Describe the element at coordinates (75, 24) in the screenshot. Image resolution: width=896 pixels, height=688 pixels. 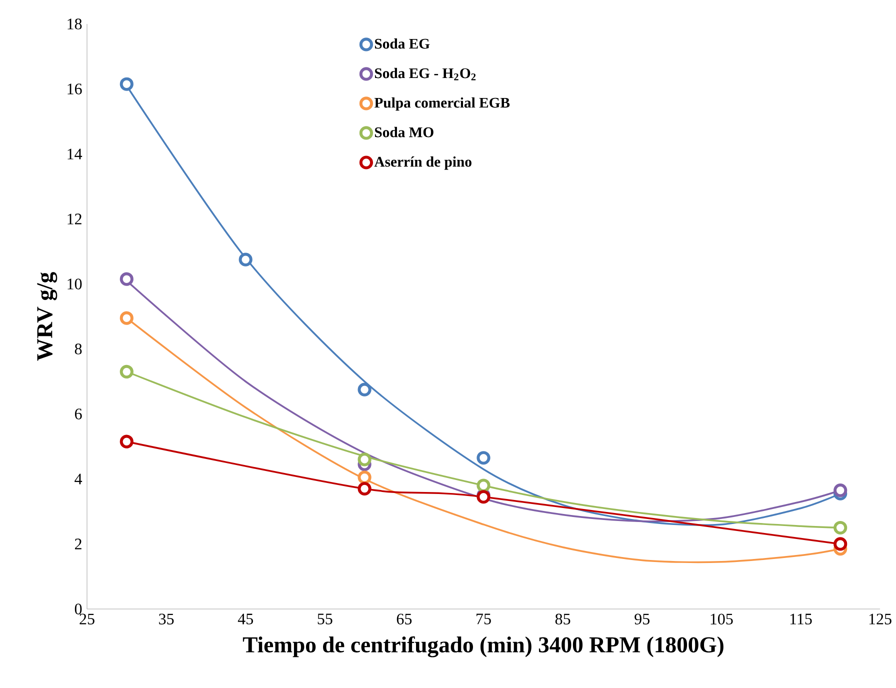
I see `y-tick-label: 18` at that location.